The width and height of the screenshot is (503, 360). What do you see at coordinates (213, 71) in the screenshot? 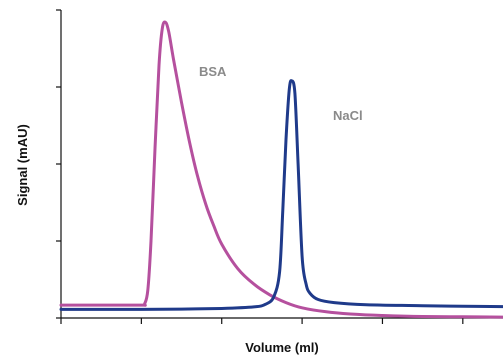
I see `series-label-bsa: BSA` at bounding box center [213, 71].